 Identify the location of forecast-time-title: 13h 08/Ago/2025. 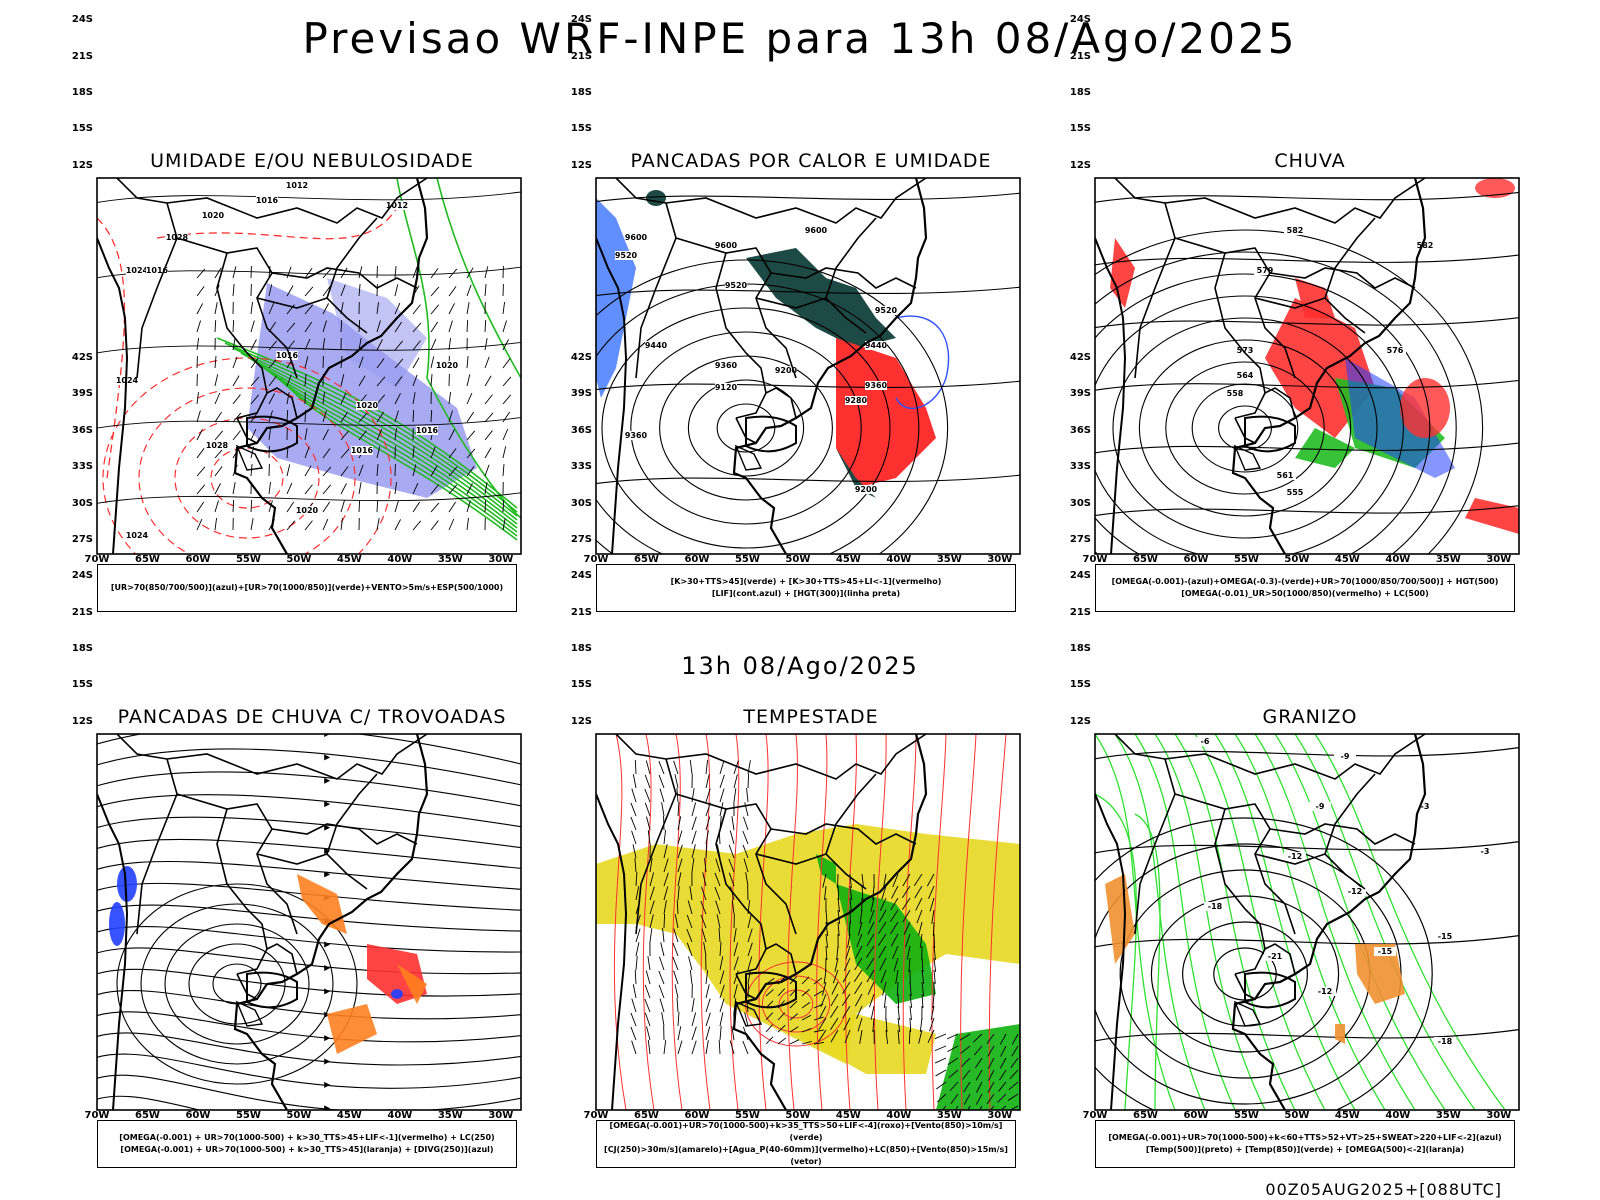
(800, 666).